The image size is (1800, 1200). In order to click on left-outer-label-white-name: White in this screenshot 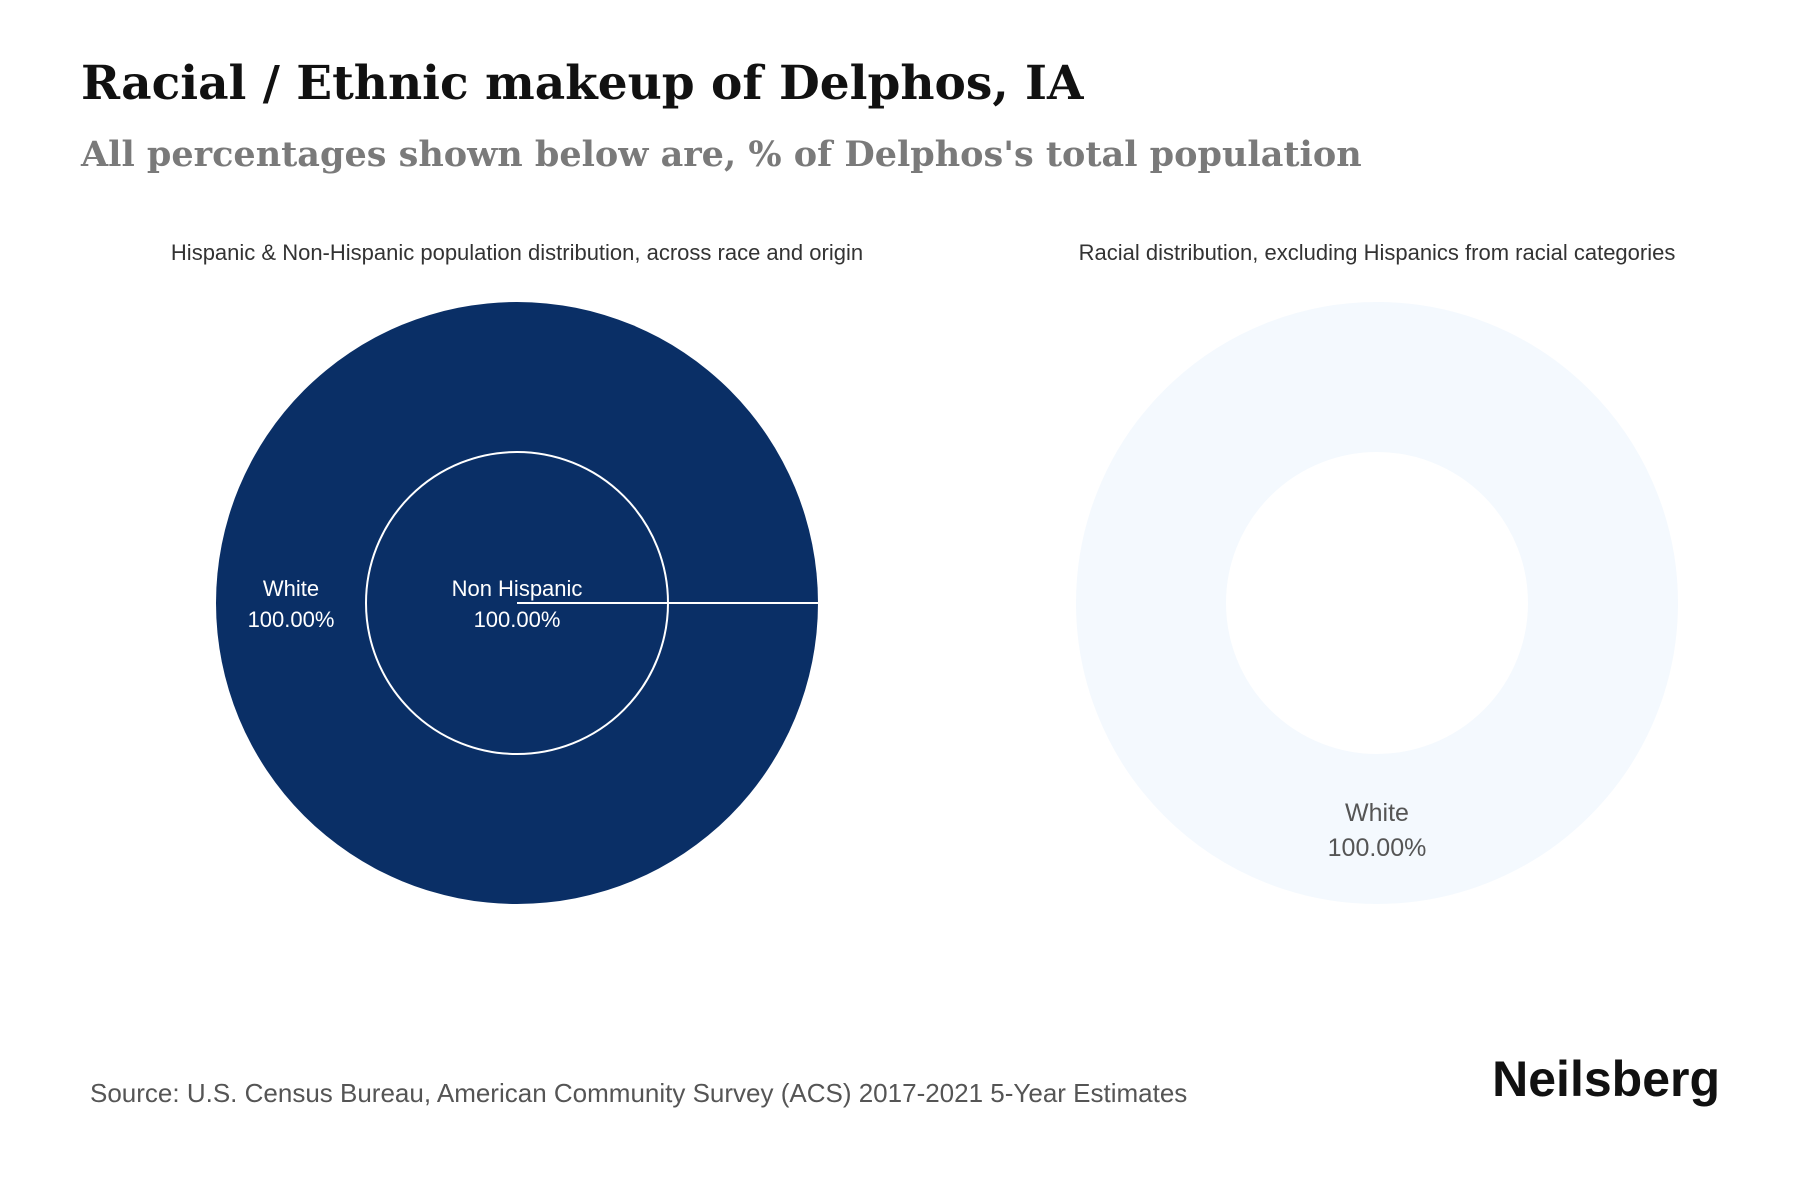, I will do `click(291, 588)`.